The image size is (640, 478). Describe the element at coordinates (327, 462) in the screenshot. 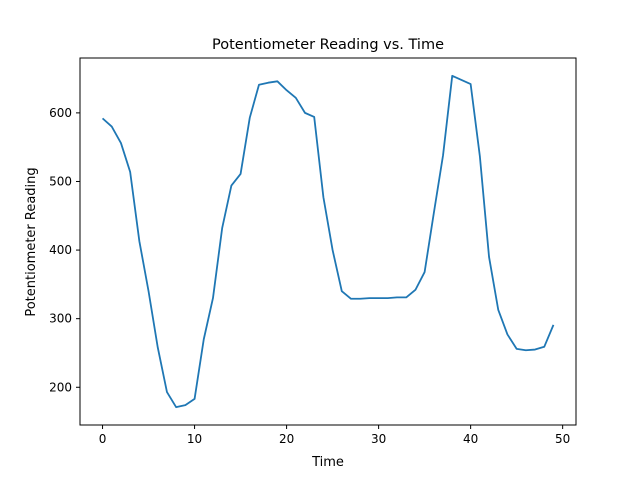

I see `x-axis-label: Time` at that location.